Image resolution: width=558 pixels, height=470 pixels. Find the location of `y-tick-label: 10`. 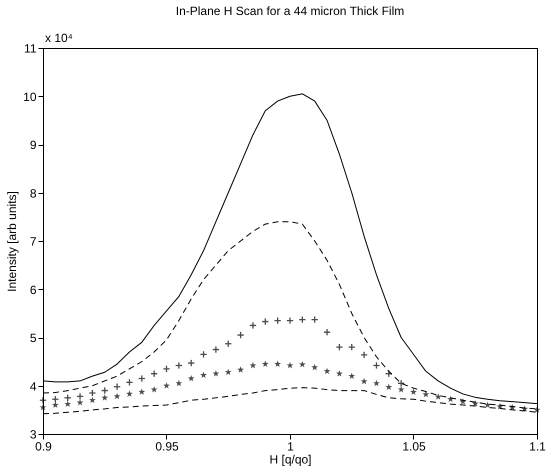

y-tick-label: 10 is located at coordinates (30, 97).